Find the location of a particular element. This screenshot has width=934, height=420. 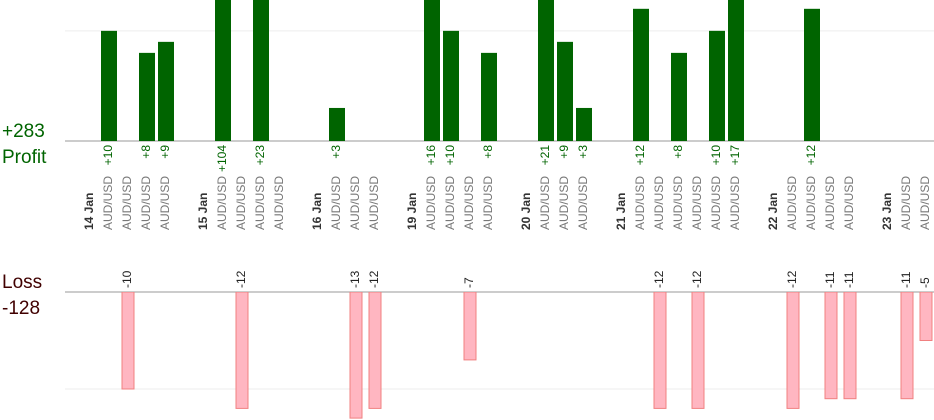

loss-value-label: -5 is located at coordinates (925, 282).